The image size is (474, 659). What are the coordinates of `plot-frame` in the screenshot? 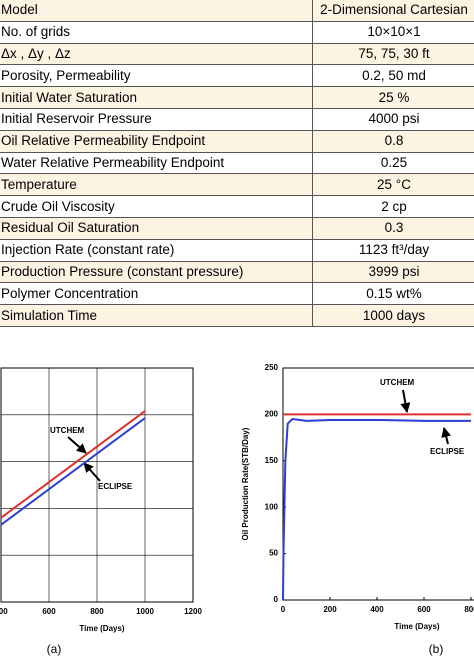 It's located at (378, 484).